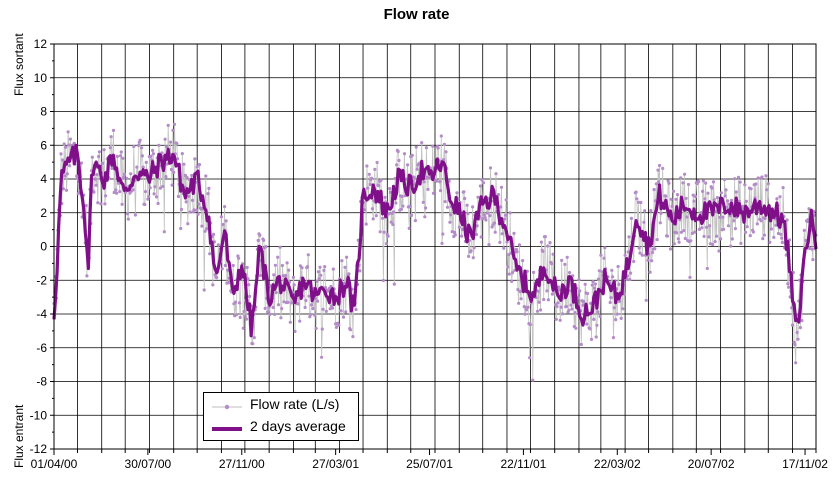 This screenshot has height=482, width=833. I want to click on legend-label-2-days-average: 2 days average, so click(298, 426).